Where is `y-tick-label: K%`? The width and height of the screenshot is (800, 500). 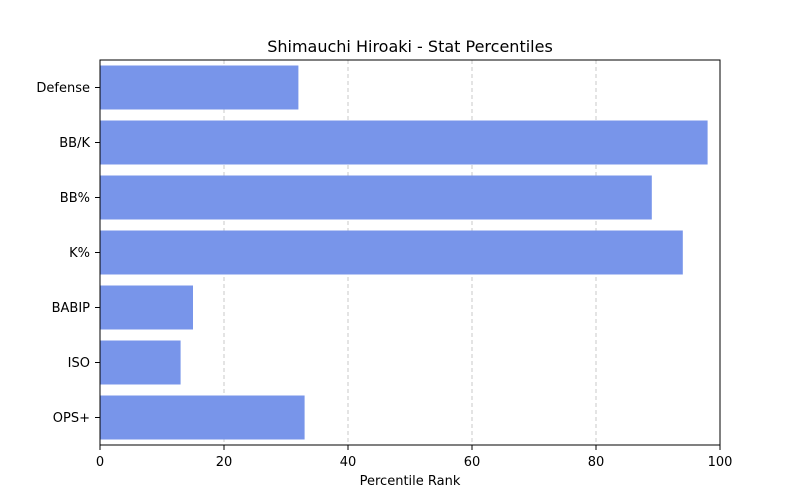
y-tick-label: K% is located at coordinates (79, 253).